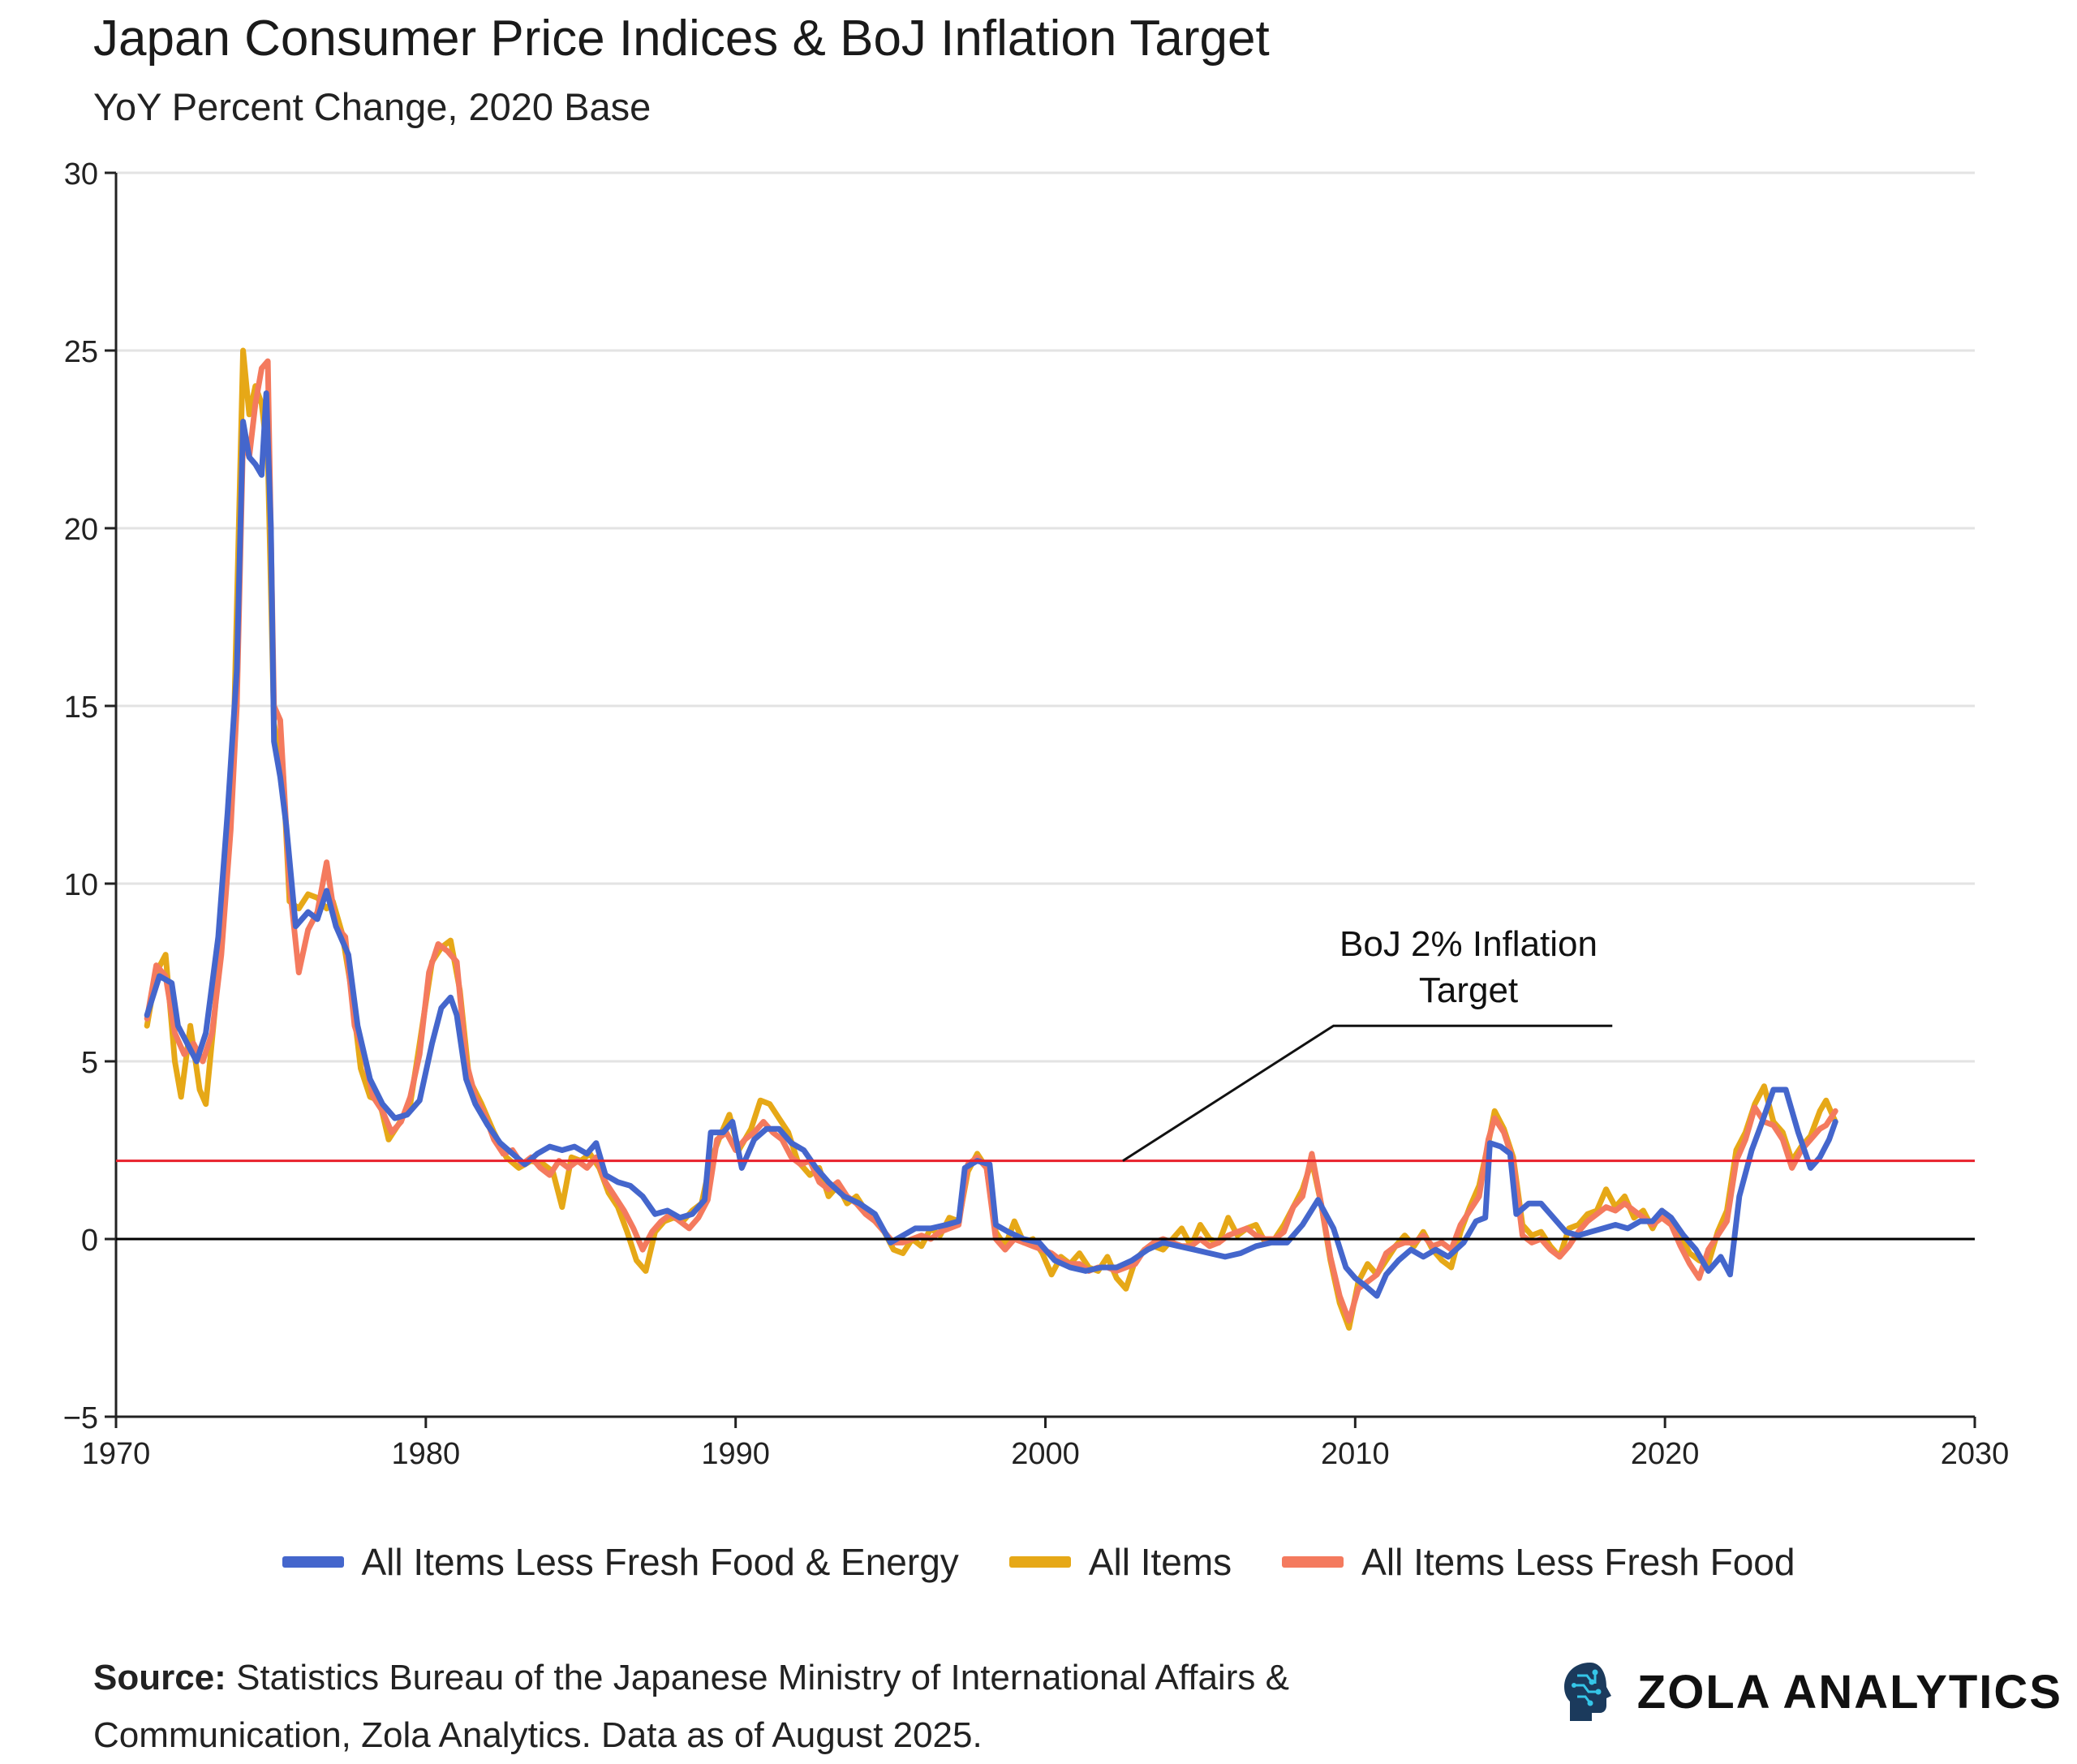 This screenshot has height=1764, width=2077. Describe the element at coordinates (1975, 1454) in the screenshot. I see `x-tick-label: 2030` at that location.